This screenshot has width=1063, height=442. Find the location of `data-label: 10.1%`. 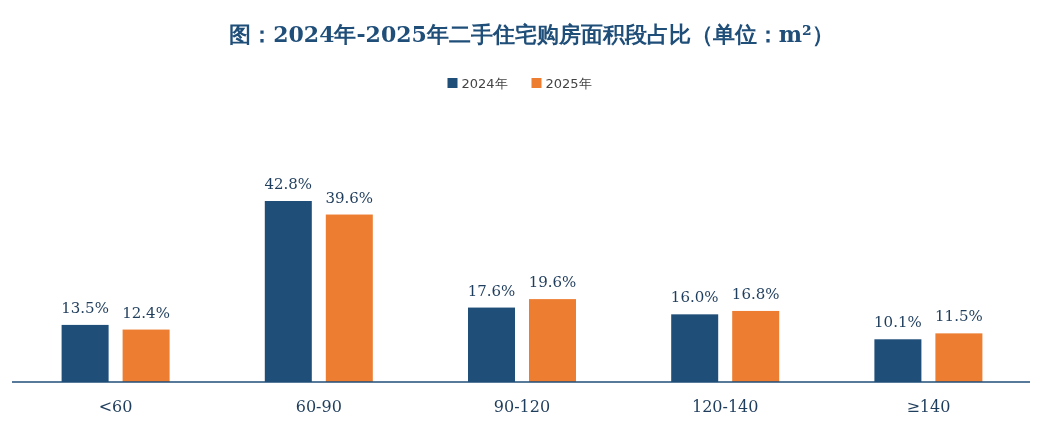

data-label: 10.1% is located at coordinates (898, 322).